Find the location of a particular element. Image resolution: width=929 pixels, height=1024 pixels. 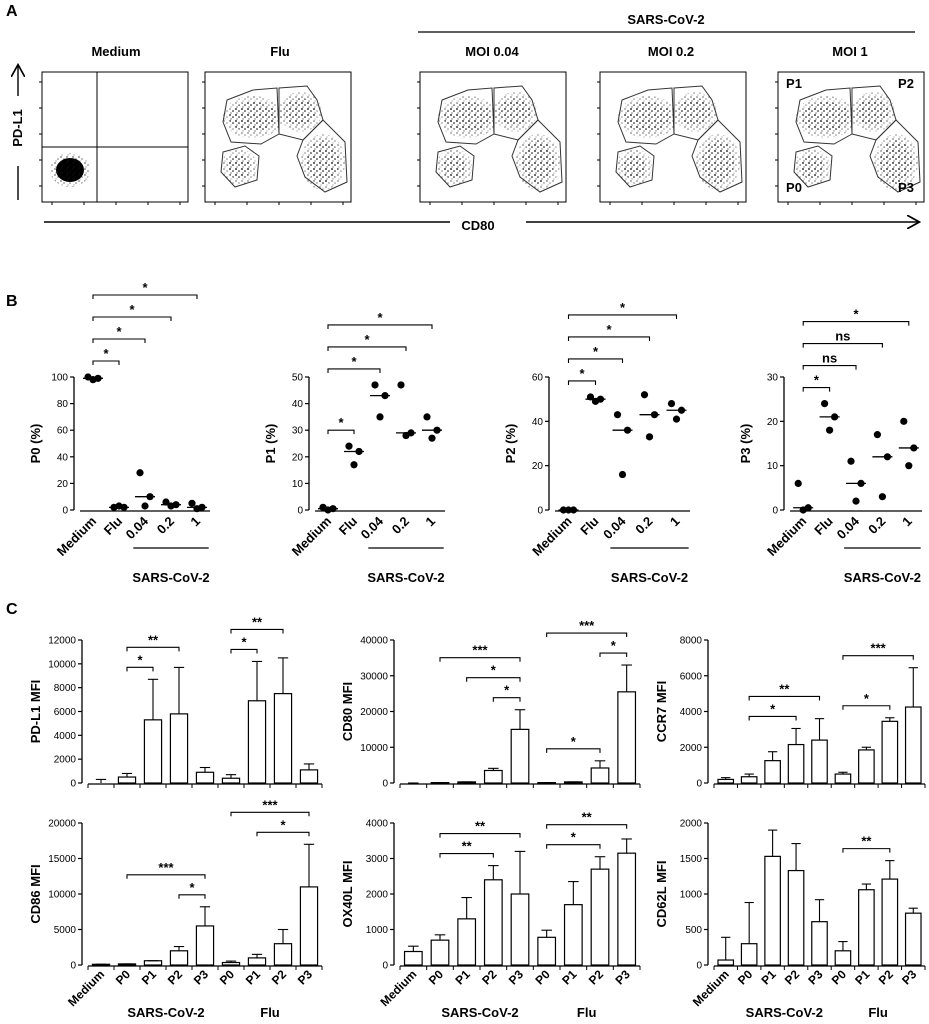

y-tick-label: 50 is located at coordinates (298, 378).